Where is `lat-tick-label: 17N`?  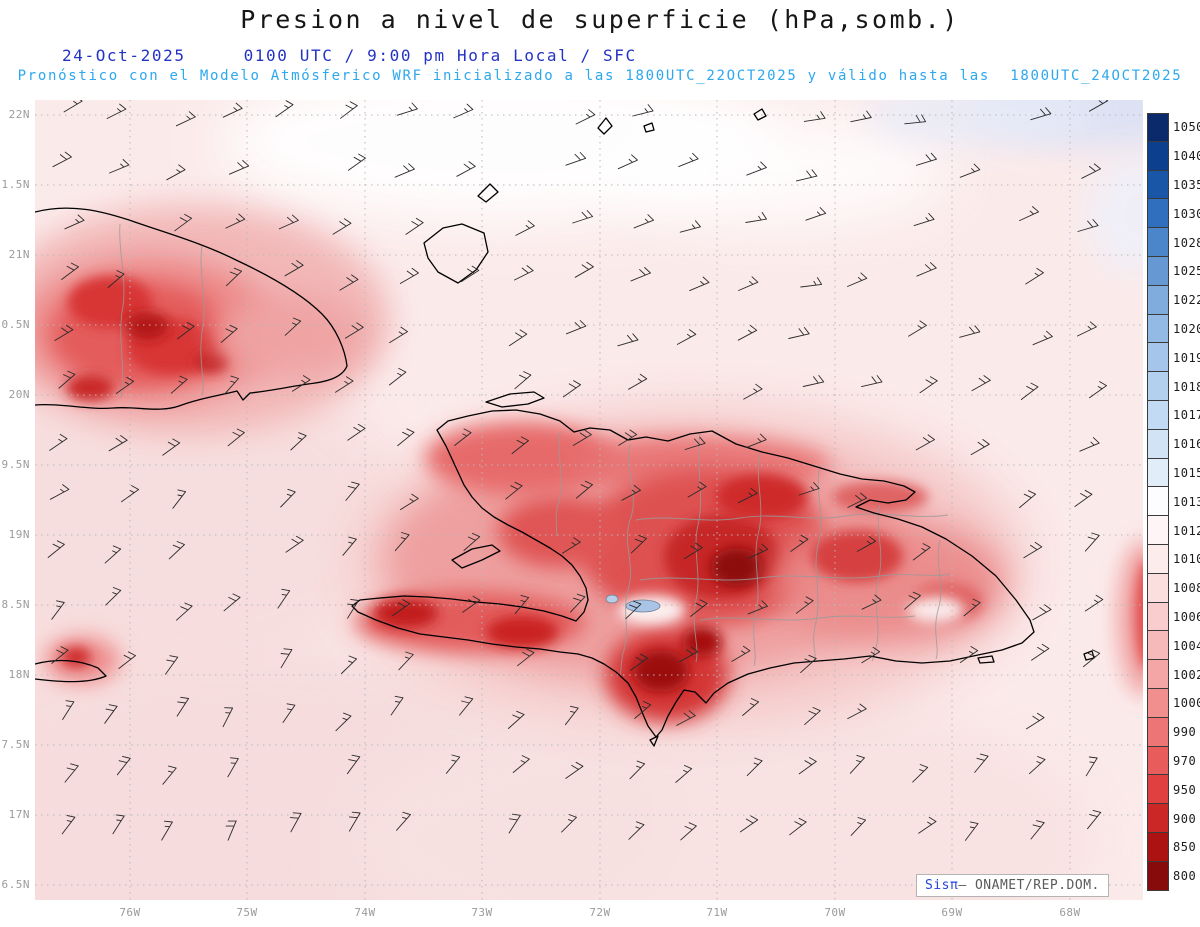 lat-tick-label: 17N is located at coordinates (19, 814).